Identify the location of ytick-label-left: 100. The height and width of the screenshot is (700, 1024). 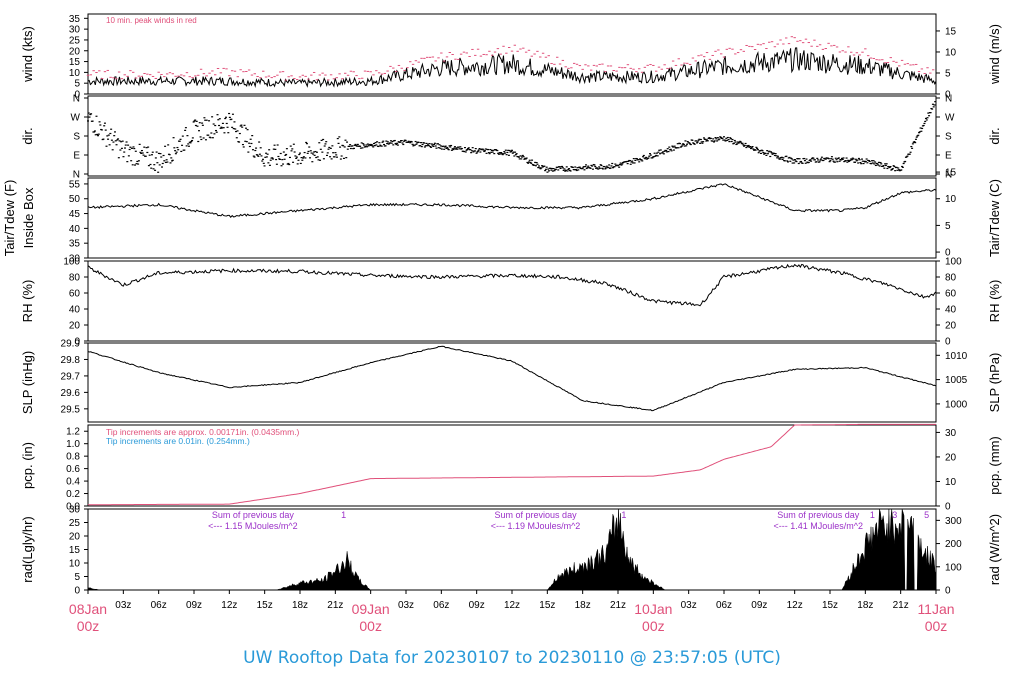
(71, 262).